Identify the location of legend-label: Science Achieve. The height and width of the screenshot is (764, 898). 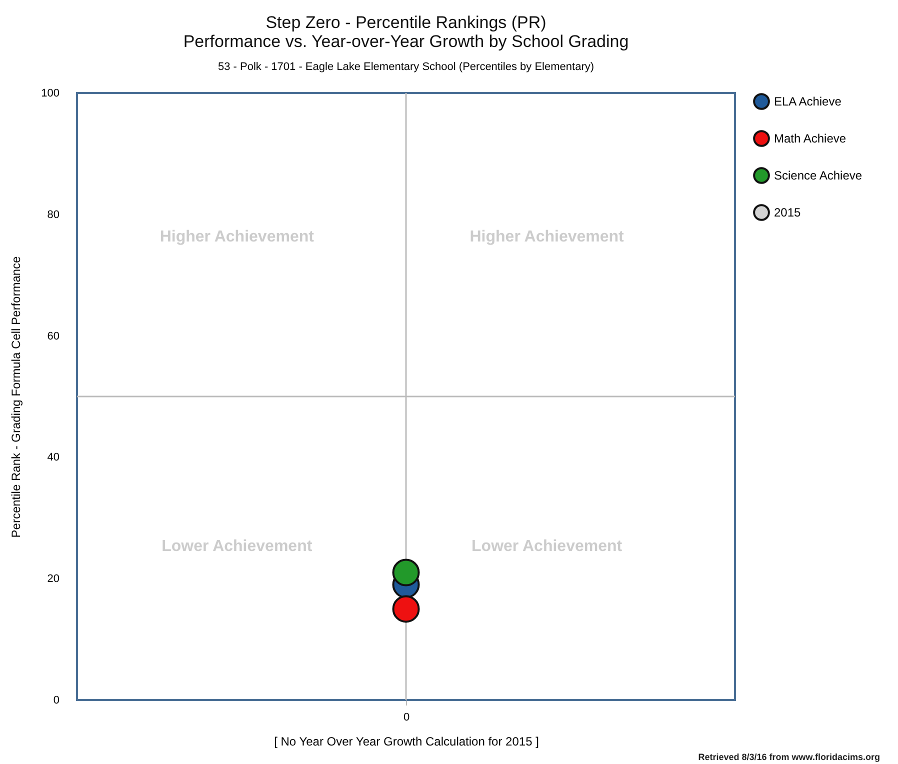
(818, 175).